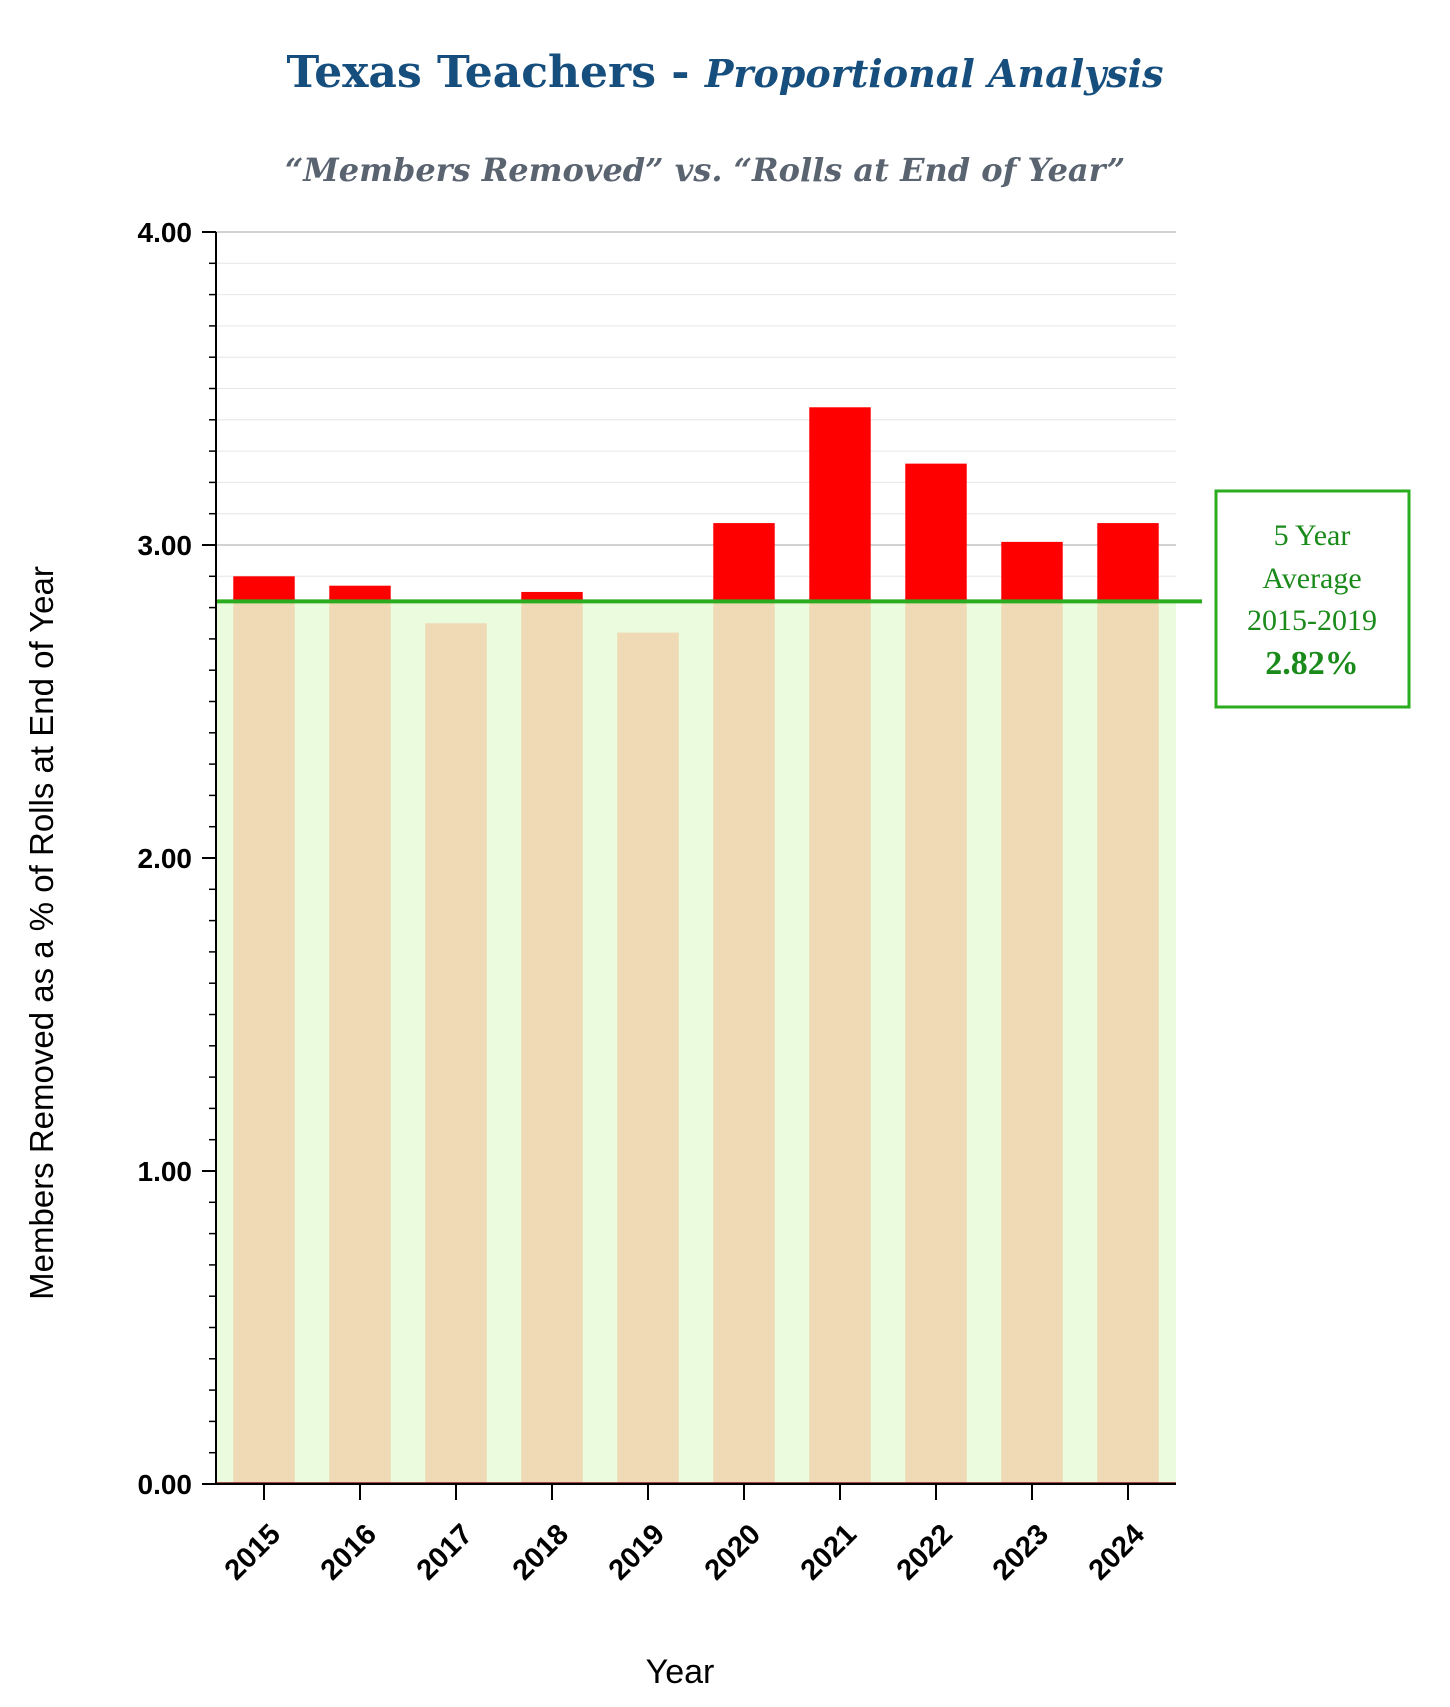 The height and width of the screenshot is (1707, 1450). What do you see at coordinates (1128, 1042) in the screenshot?
I see `bar-2024` at bounding box center [1128, 1042].